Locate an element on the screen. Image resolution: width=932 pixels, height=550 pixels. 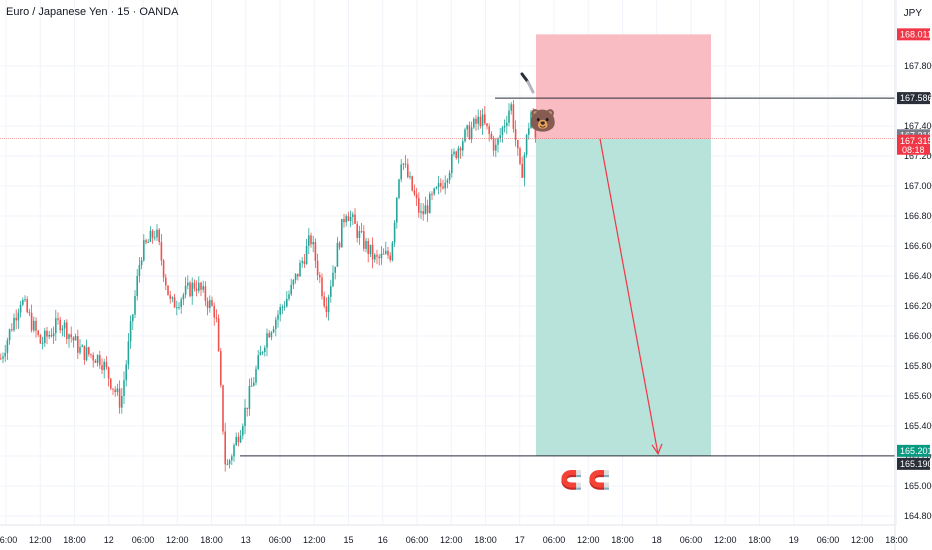
time-tick: 18 is located at coordinates (657, 540).